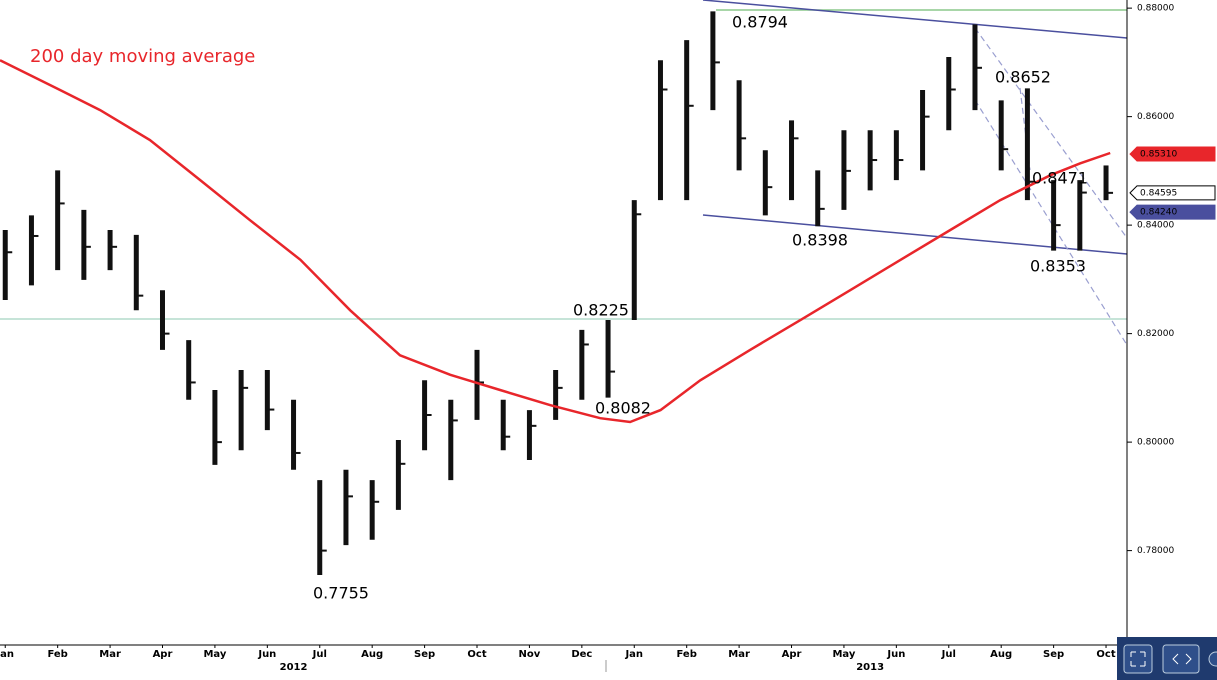  Describe the element at coordinates (601, 310) in the screenshot. I see `annotation: 0.8225` at that location.